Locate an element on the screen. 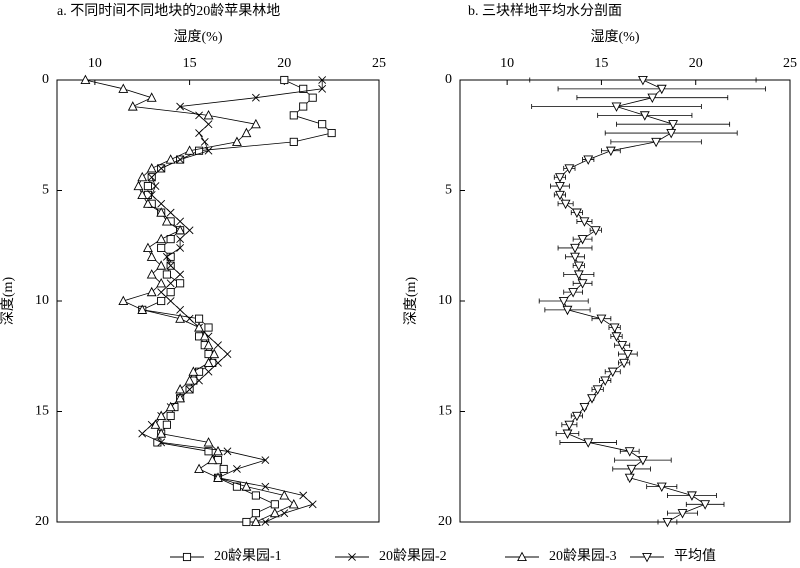  y-tick-label: 15 is located at coordinates (42, 411).